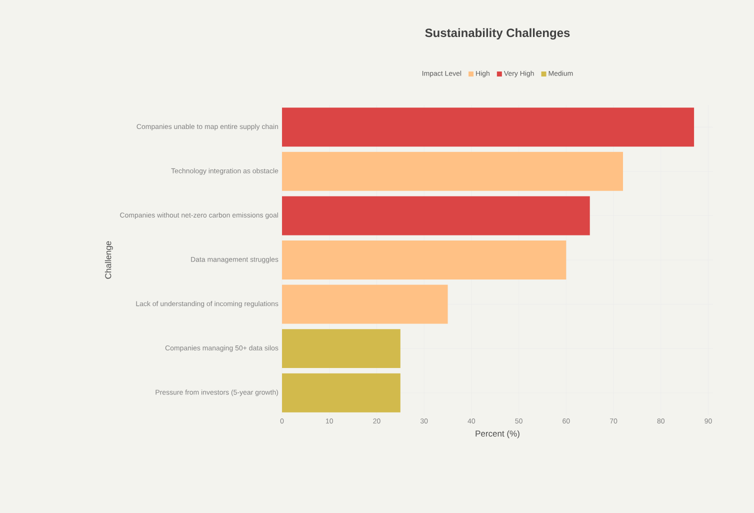  I want to click on chart-title: Sustainability Challenges, so click(497, 34).